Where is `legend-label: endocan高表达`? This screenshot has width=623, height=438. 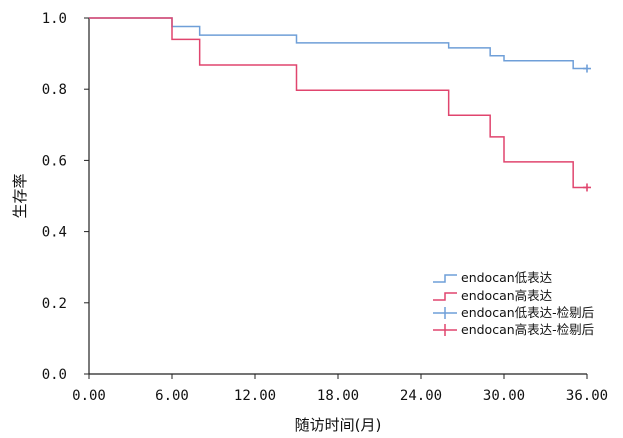
legend-label: endocan高表达 is located at coordinates (507, 295).